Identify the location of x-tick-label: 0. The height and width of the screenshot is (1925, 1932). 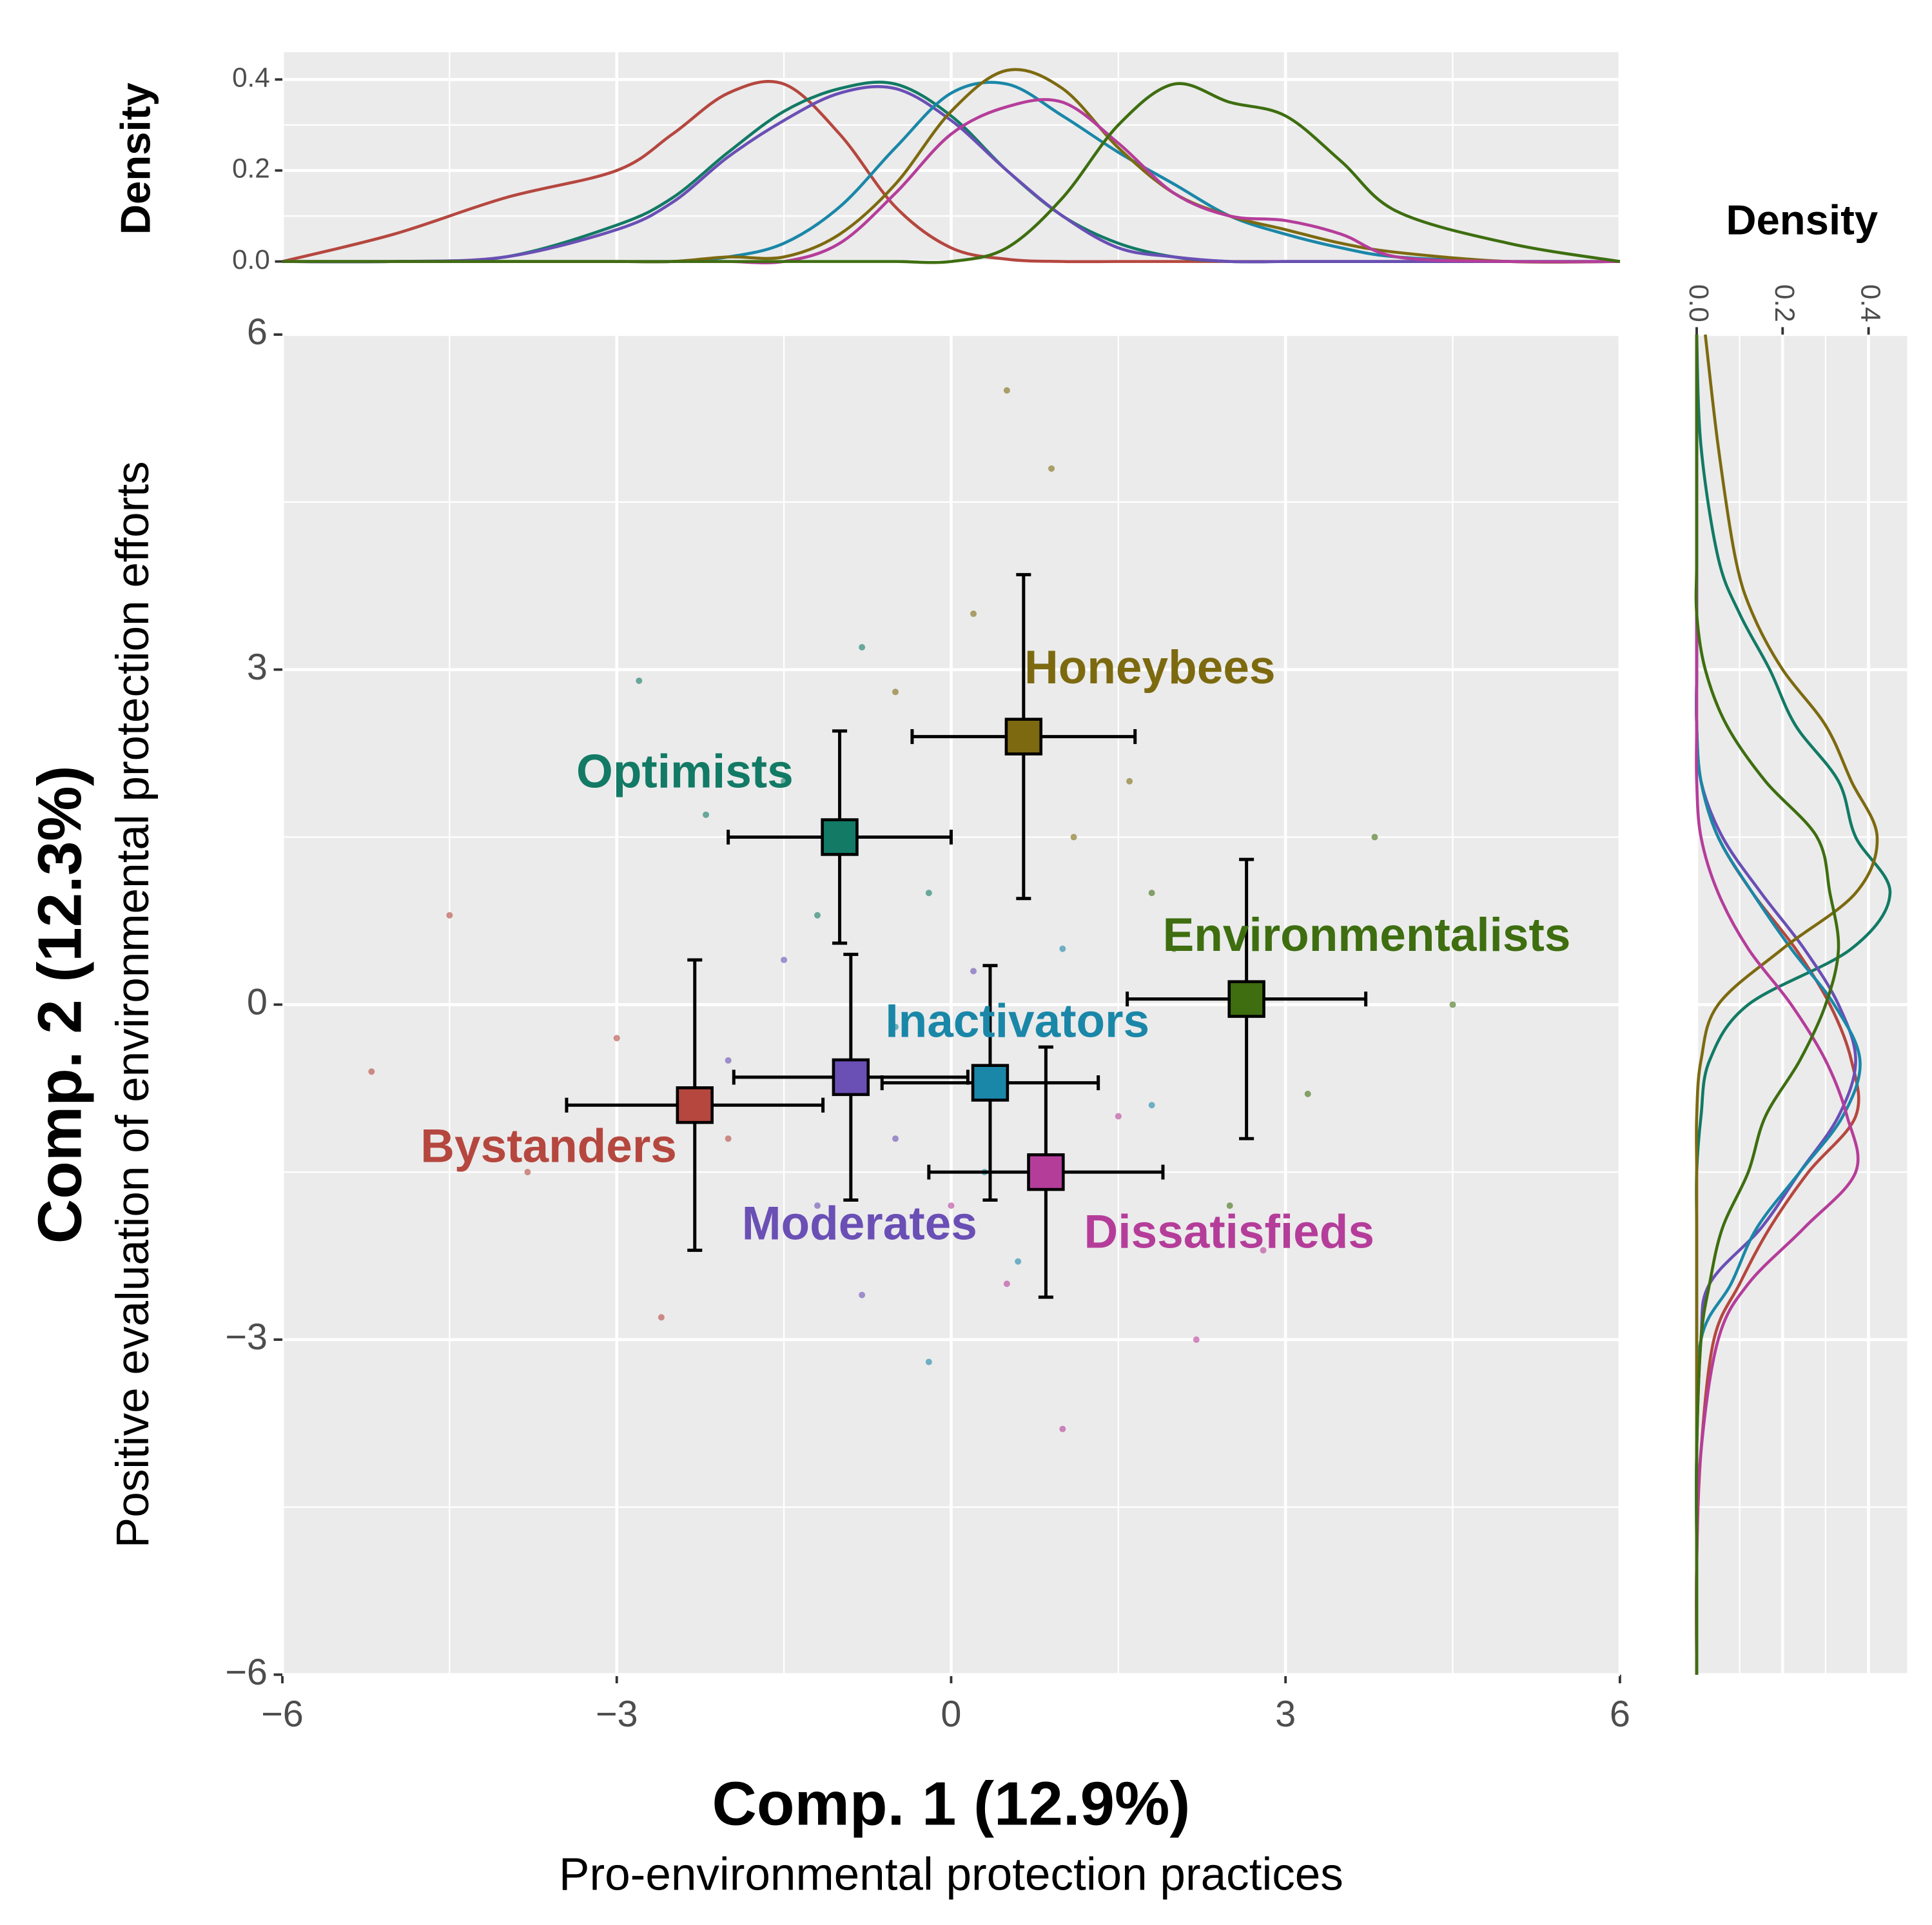
(951, 1714).